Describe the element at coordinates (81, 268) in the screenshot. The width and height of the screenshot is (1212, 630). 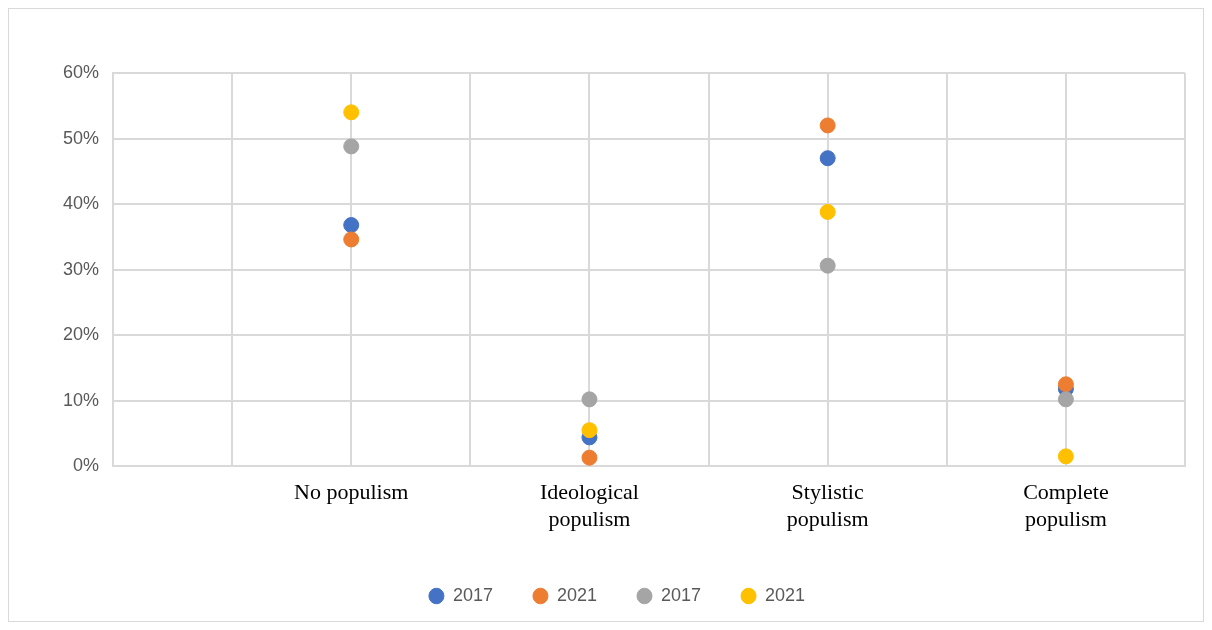
I see `y-tick-label: 30%` at that location.